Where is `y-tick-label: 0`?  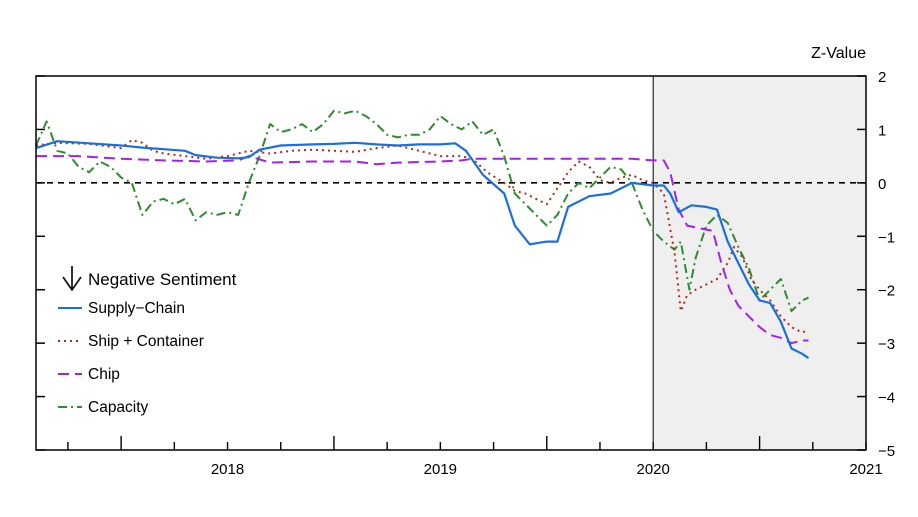
y-tick-label: 0 is located at coordinates (882, 184).